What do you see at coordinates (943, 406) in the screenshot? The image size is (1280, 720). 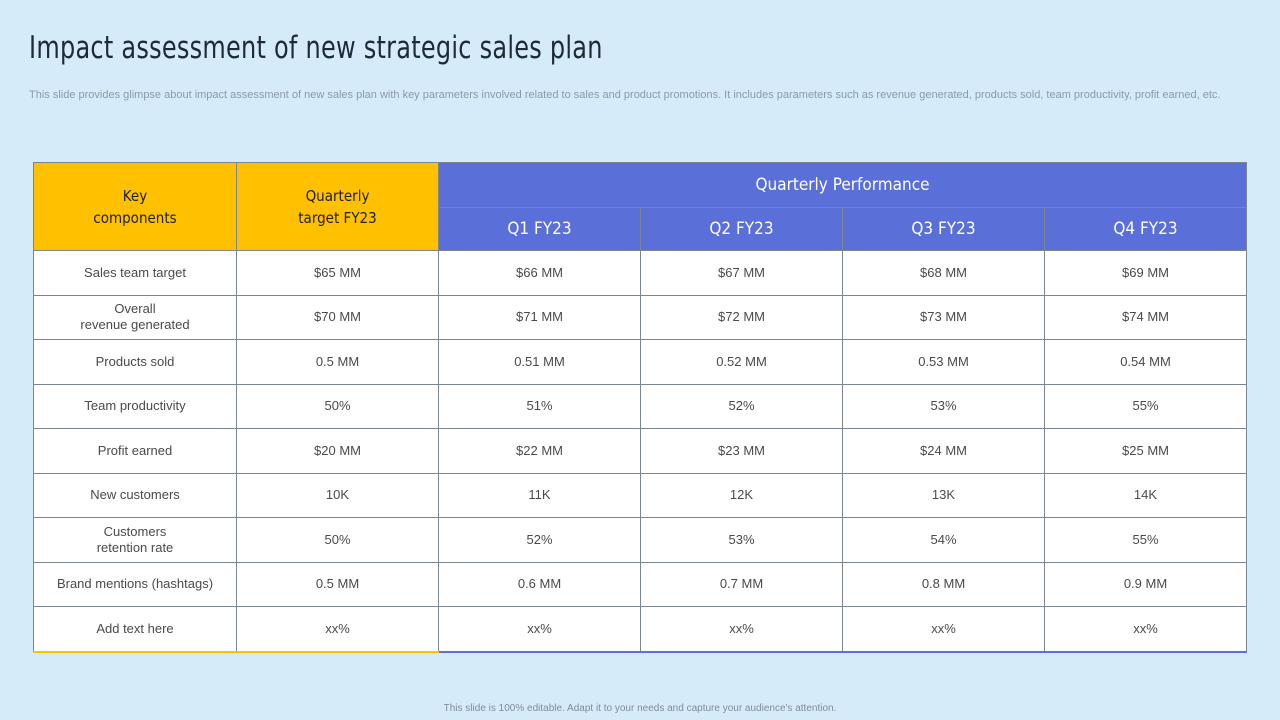 I see `row-q3-value: 53%` at bounding box center [943, 406].